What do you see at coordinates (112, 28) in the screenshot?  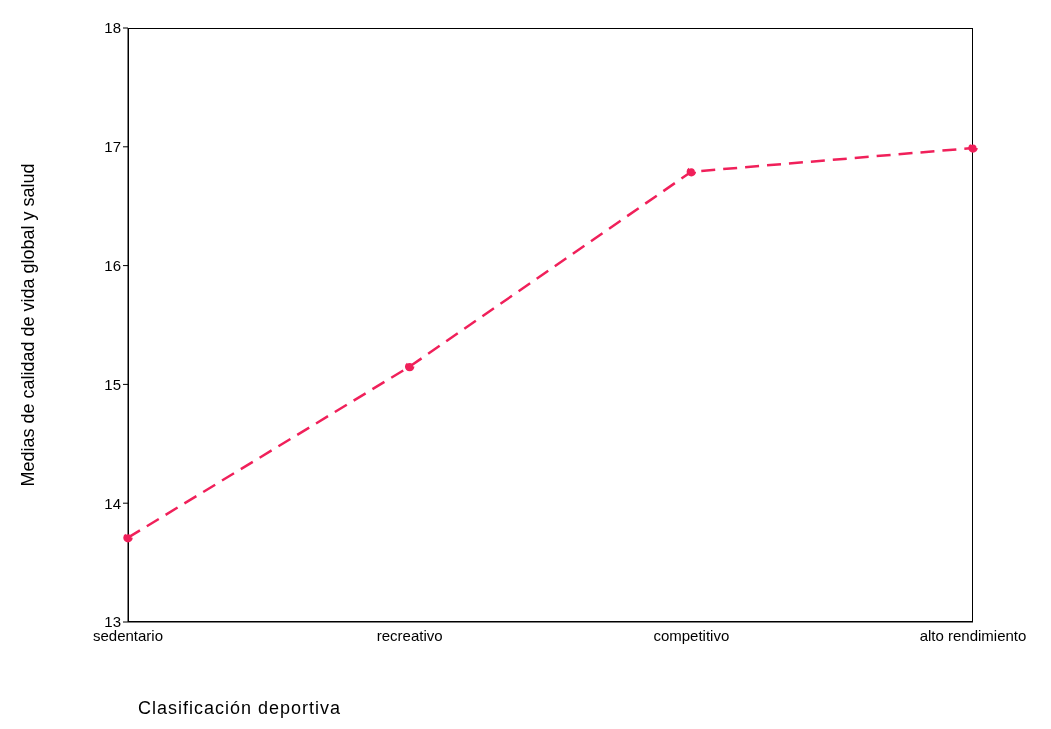 I see `y-tick-label: 18` at bounding box center [112, 28].